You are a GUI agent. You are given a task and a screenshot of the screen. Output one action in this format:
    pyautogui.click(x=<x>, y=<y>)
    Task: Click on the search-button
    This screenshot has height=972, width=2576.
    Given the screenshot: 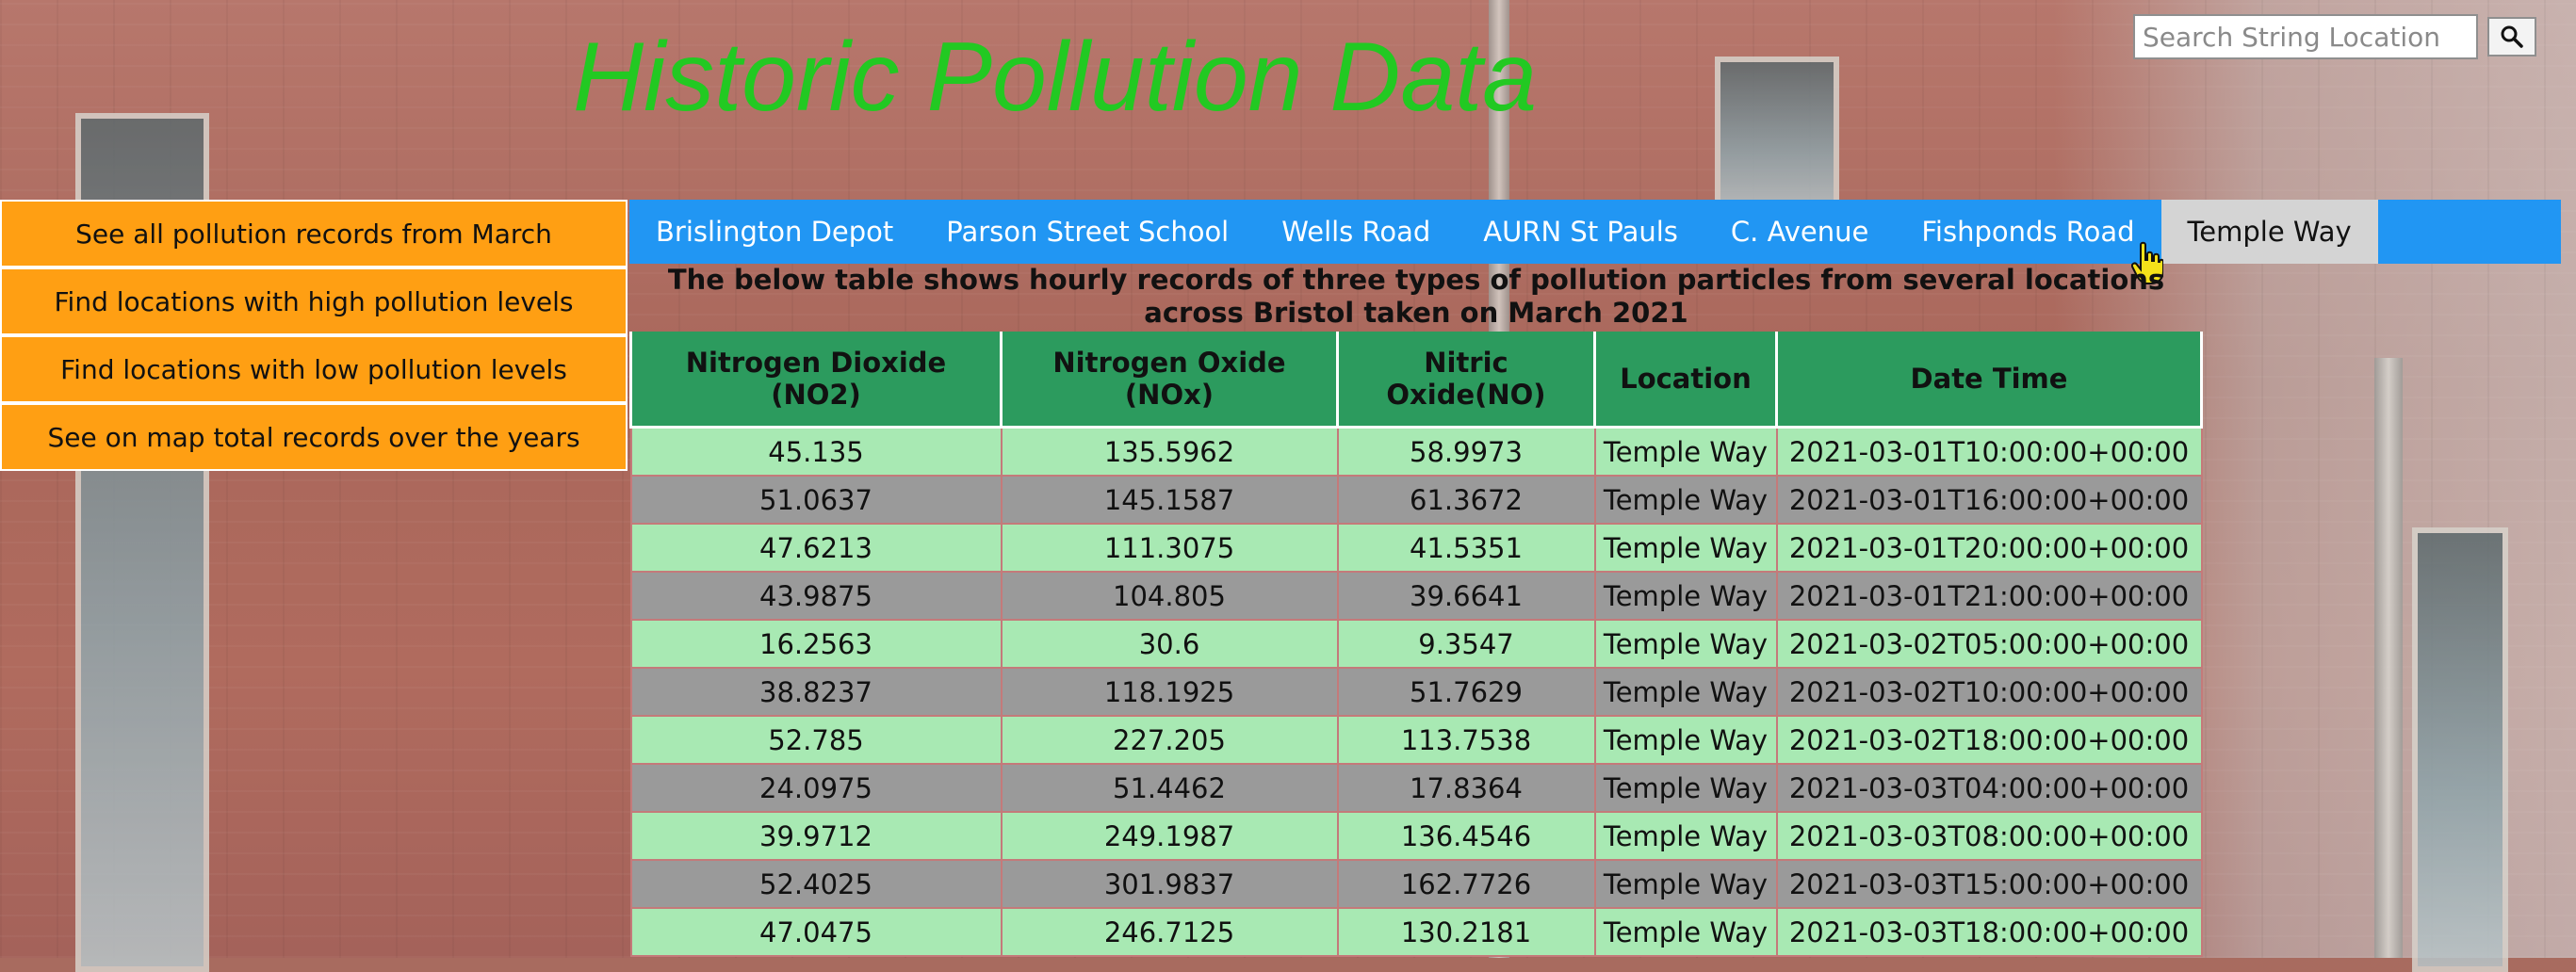 What is the action you would take?
    pyautogui.click(x=2511, y=37)
    